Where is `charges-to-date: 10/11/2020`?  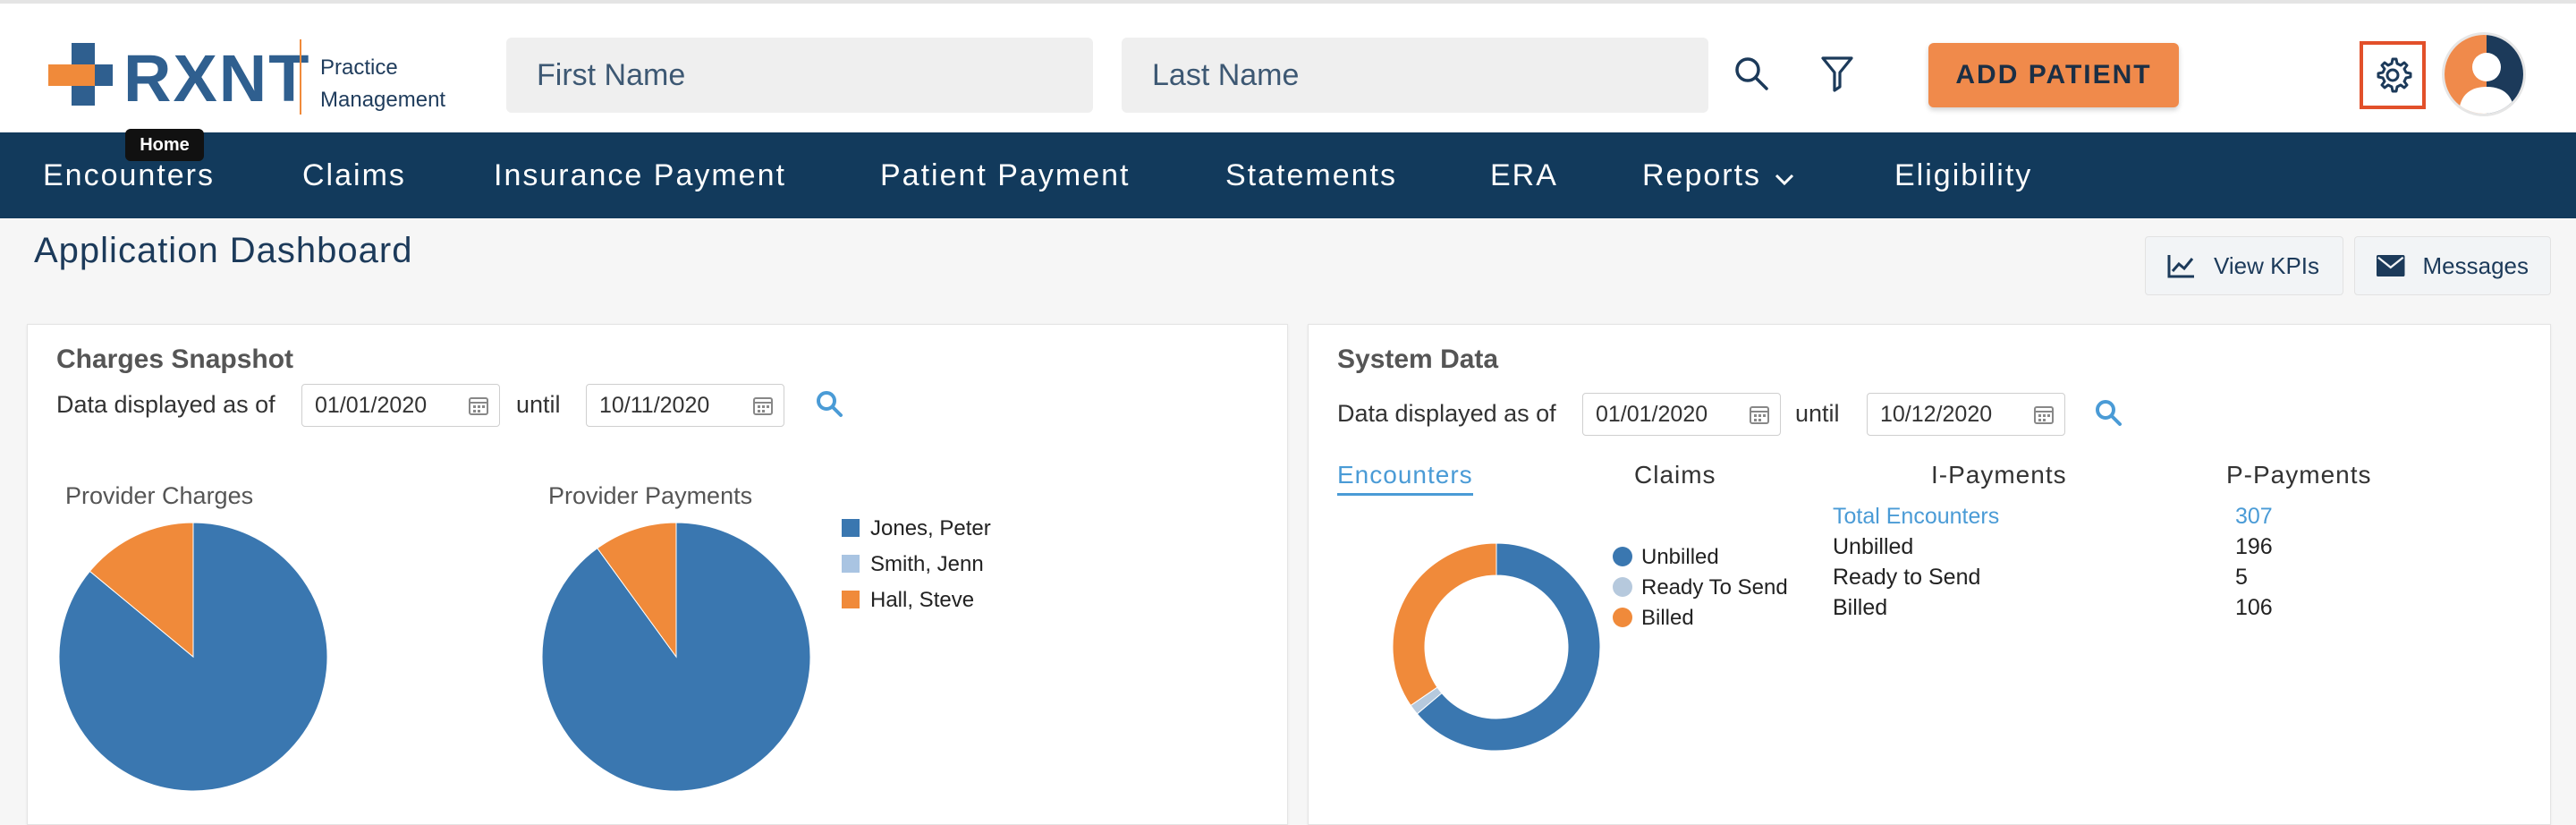
charges-to-date: 10/11/2020 is located at coordinates (685, 405).